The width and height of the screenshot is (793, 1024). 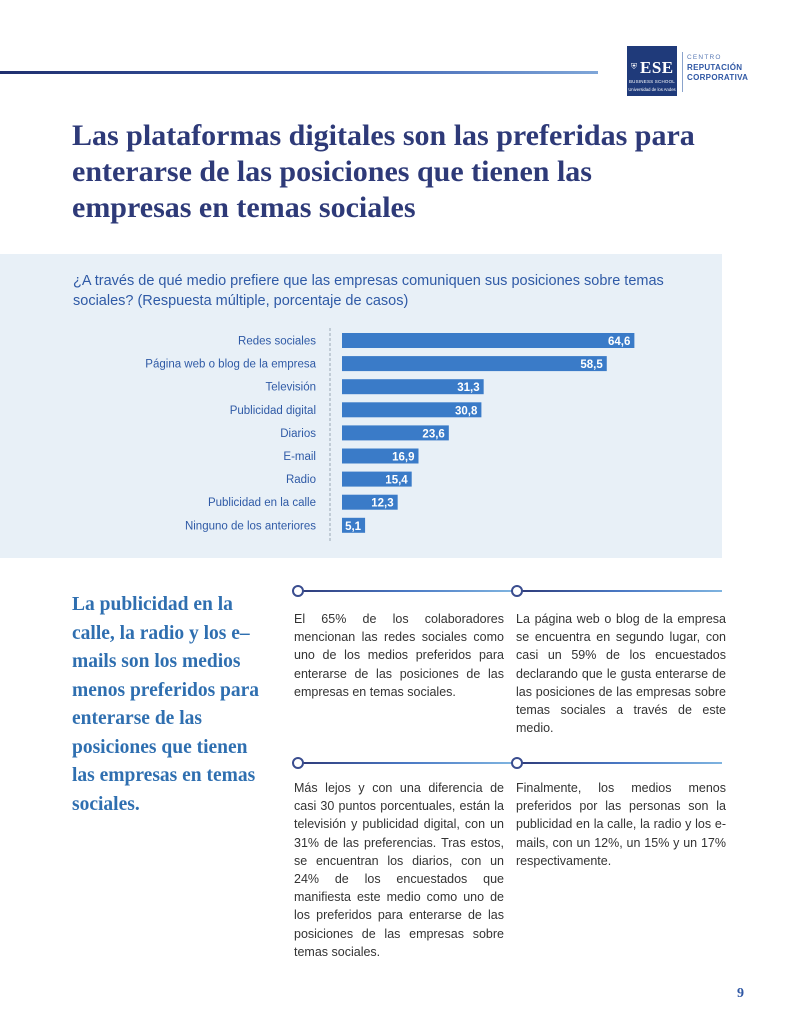 I want to click on data-label: 15,4, so click(x=396, y=481).